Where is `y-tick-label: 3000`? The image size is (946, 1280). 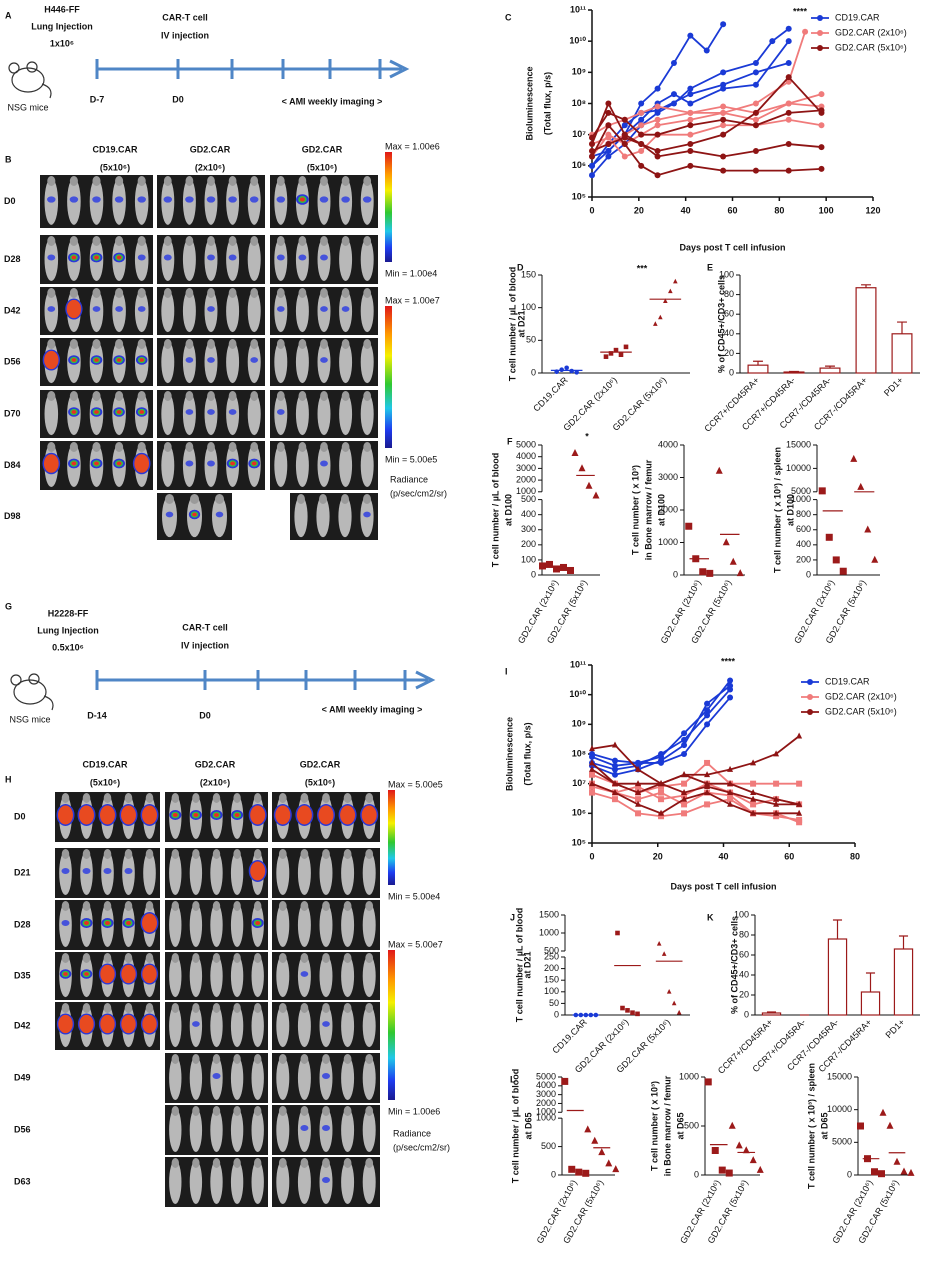 y-tick-label: 3000 is located at coordinates (546, 1094).